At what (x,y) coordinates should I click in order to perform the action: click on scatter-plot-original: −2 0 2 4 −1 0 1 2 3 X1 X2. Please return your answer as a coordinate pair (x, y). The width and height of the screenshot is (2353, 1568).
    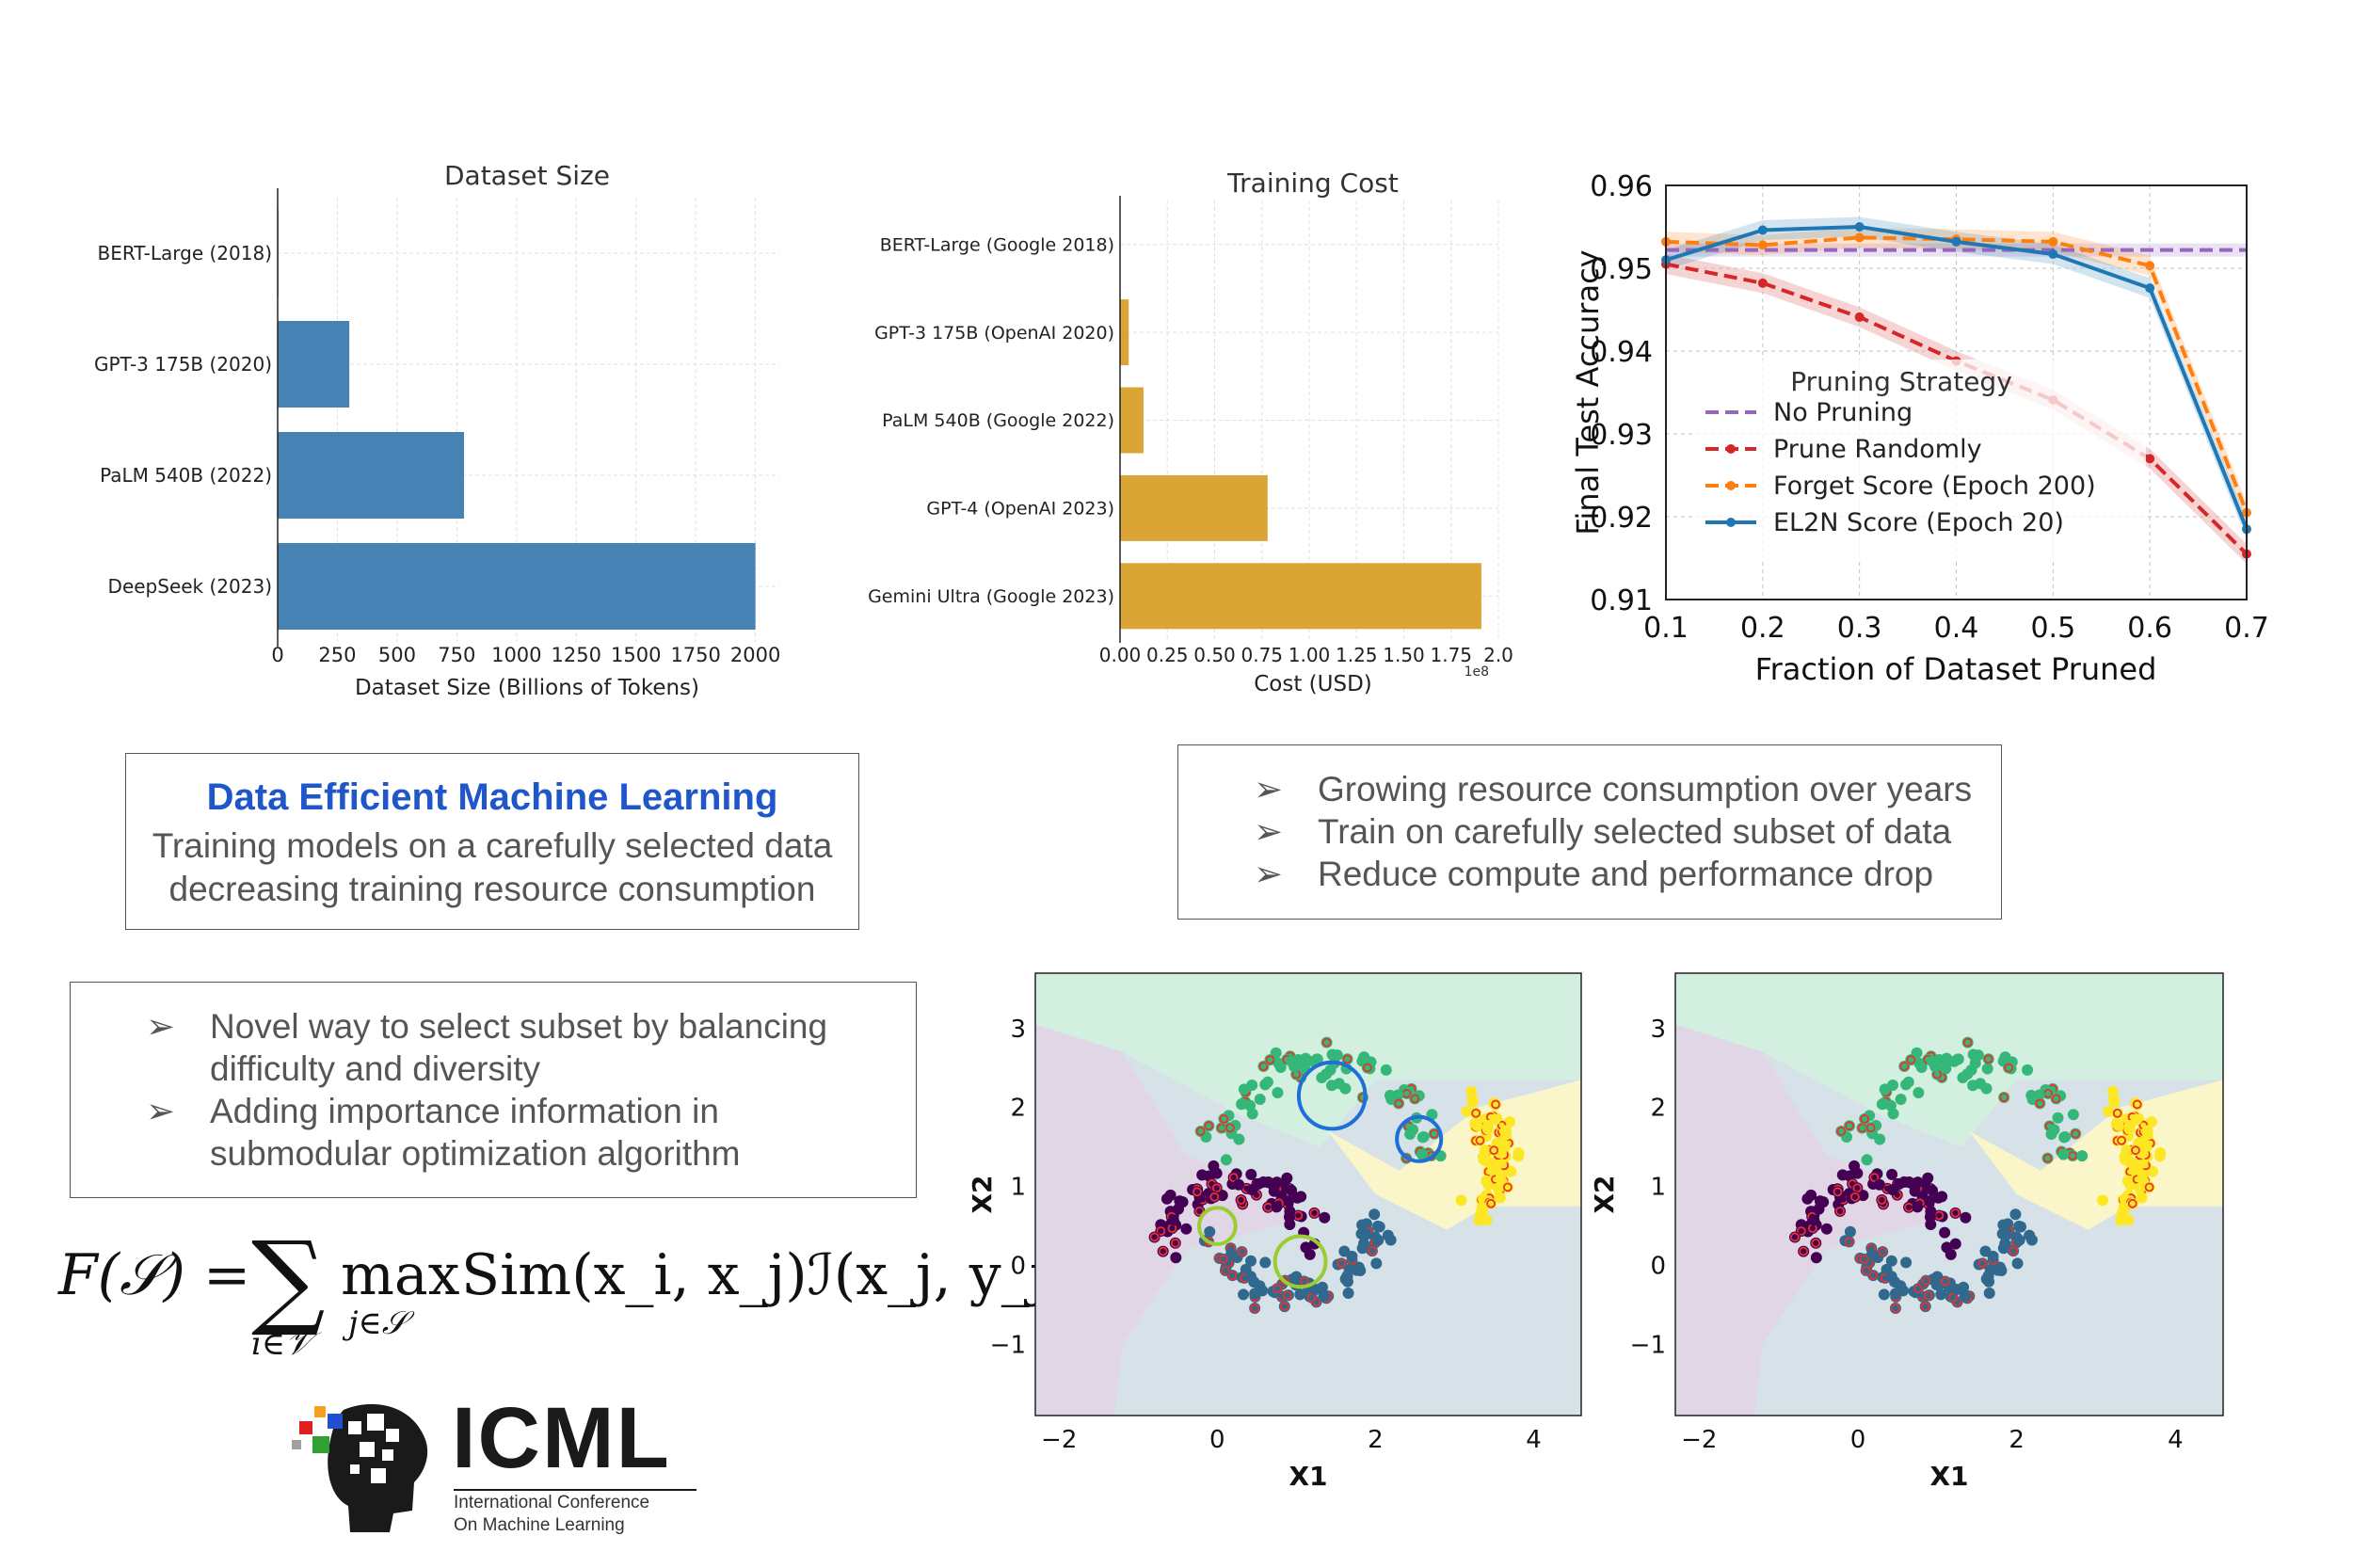
    Looking at the image, I should click on (1274, 1232).